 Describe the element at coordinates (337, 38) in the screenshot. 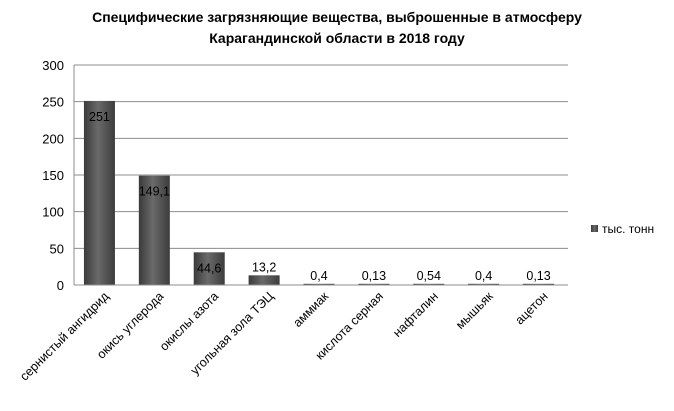

I see `chart-title-line-2: Карагандинской области в 2018 году` at that location.